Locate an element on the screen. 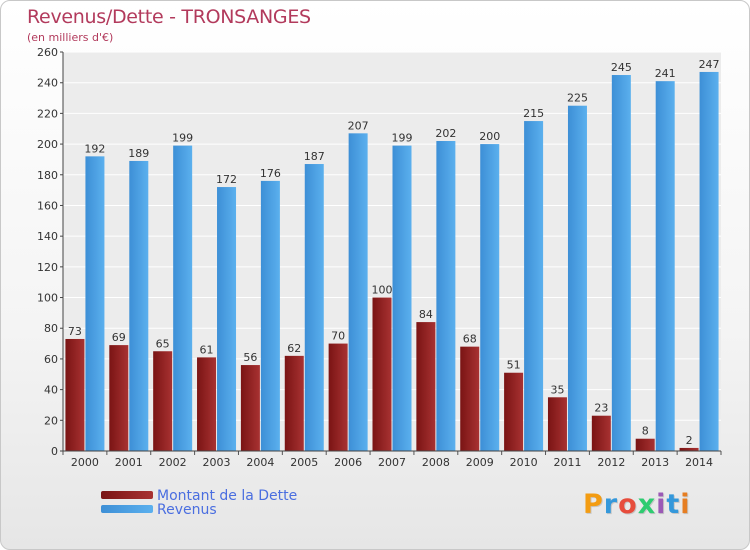 Image resolution: width=750 pixels, height=550 pixels. proxiti-logo: Proxiti is located at coordinates (637, 504).